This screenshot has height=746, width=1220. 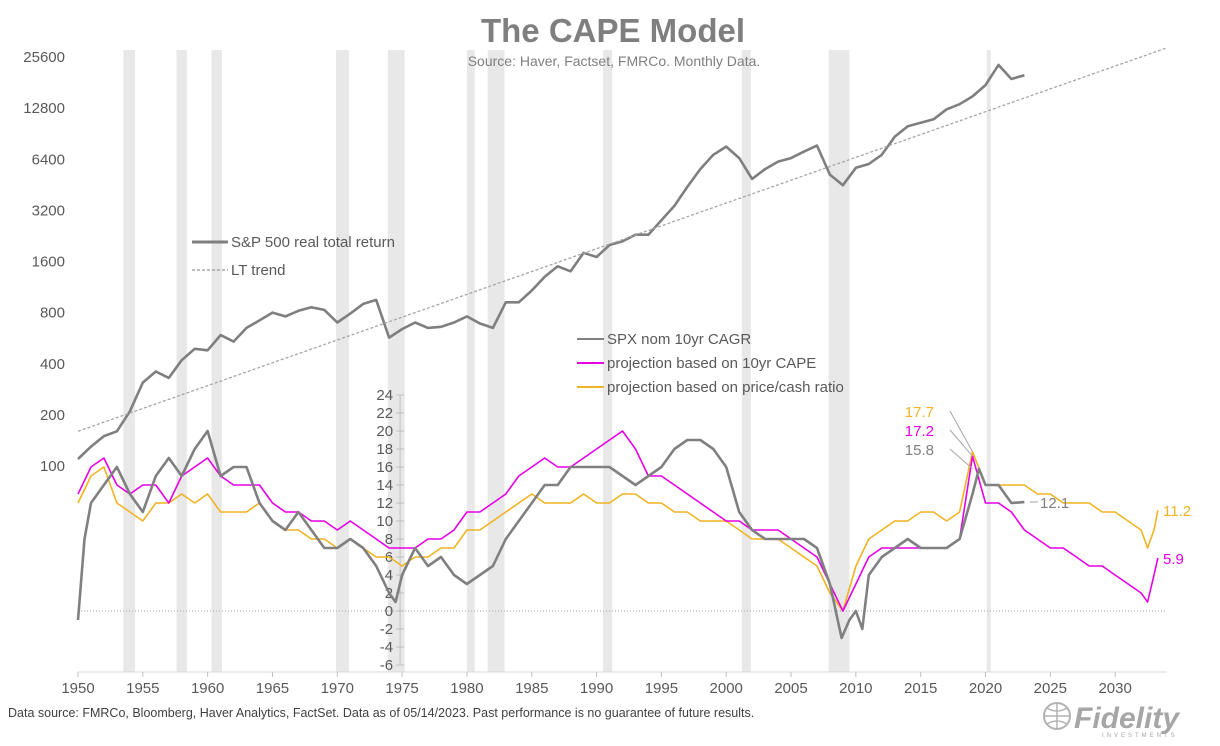 I want to click on y-tick-label-upper: 12800, so click(x=44, y=108).